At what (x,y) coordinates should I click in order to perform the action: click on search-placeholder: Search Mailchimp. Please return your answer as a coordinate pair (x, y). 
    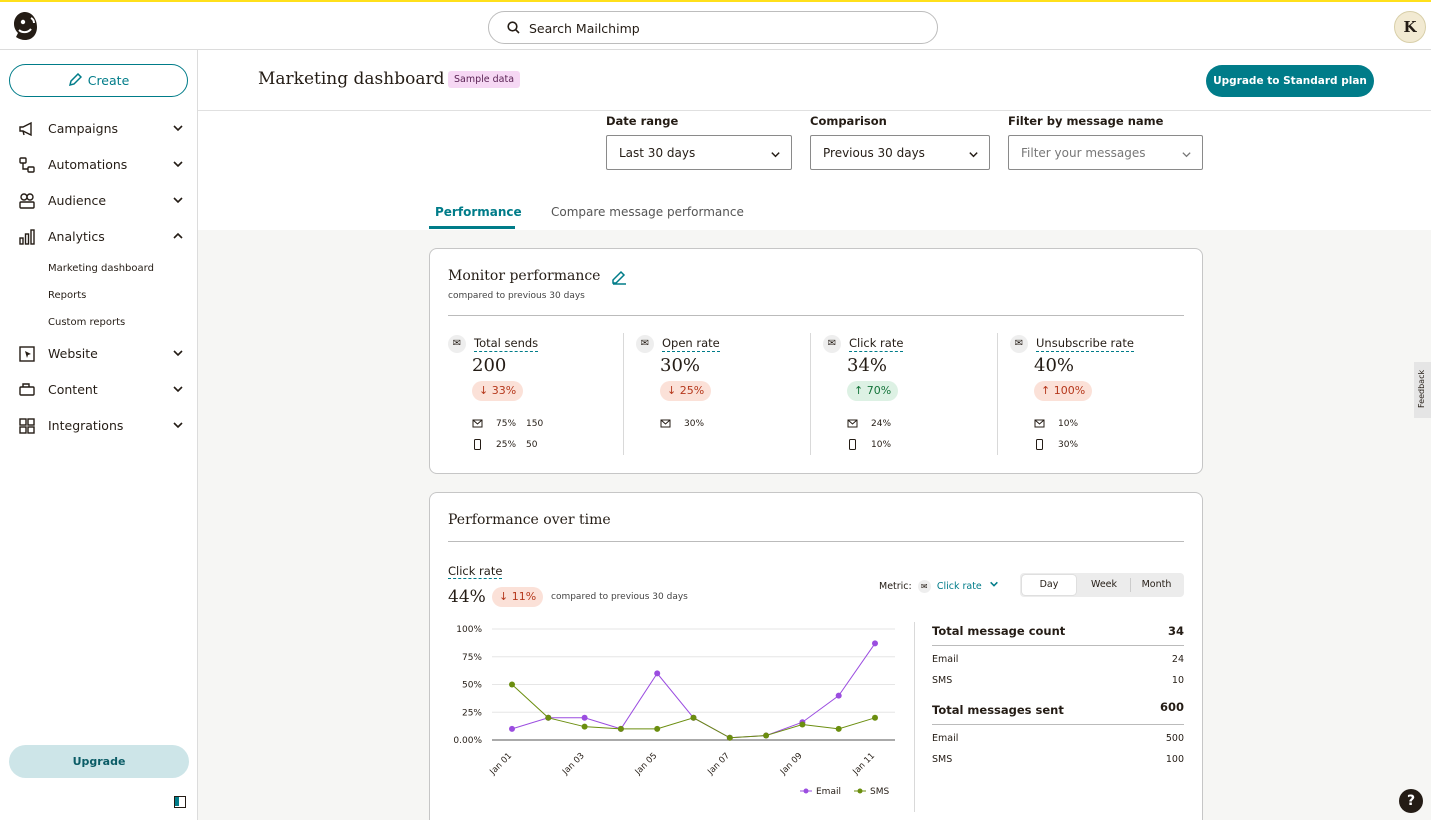
    Looking at the image, I should click on (584, 28).